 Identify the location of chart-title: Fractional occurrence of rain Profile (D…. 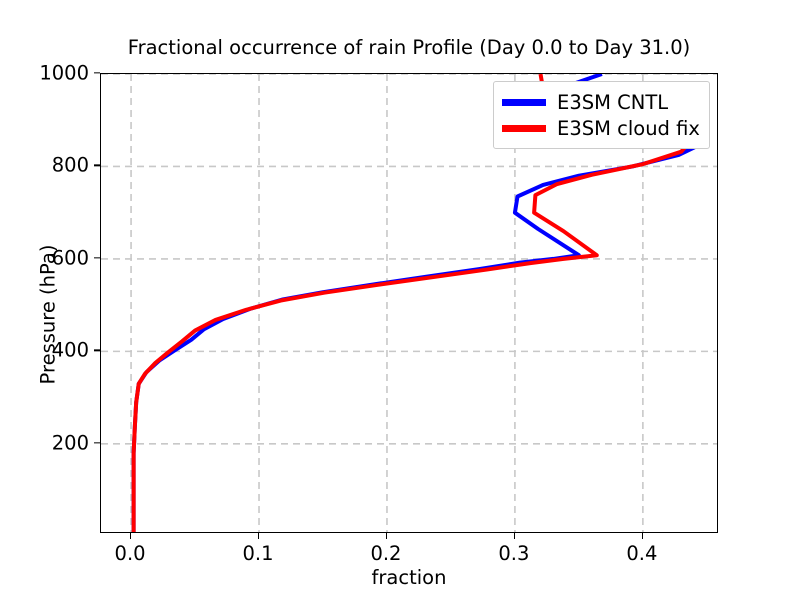
(409, 47).